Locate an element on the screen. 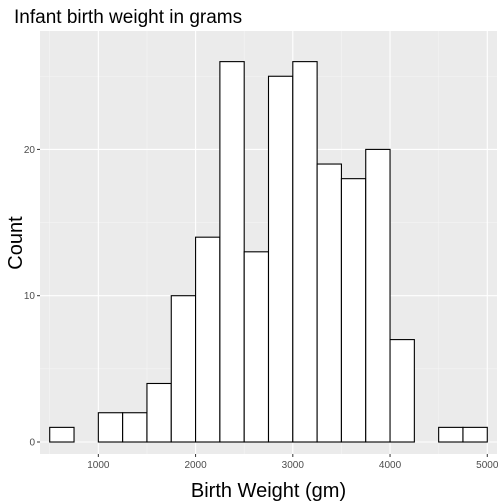 The image size is (504, 504). x-axis-ticks: 1000 2000 3000 4000 5000 is located at coordinates (293, 462).